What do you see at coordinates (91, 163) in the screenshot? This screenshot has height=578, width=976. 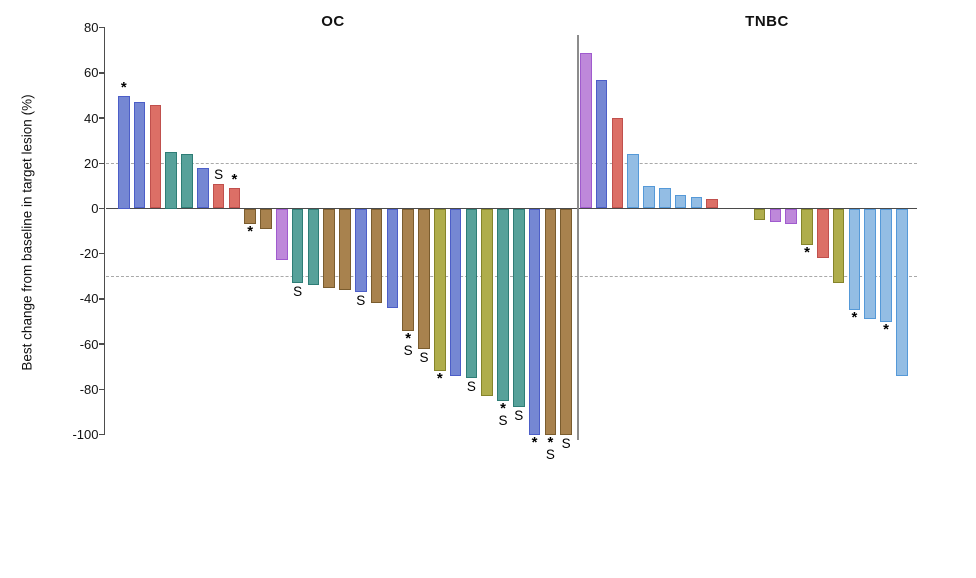 I see `y-axis-tick-label: 20` at bounding box center [91, 163].